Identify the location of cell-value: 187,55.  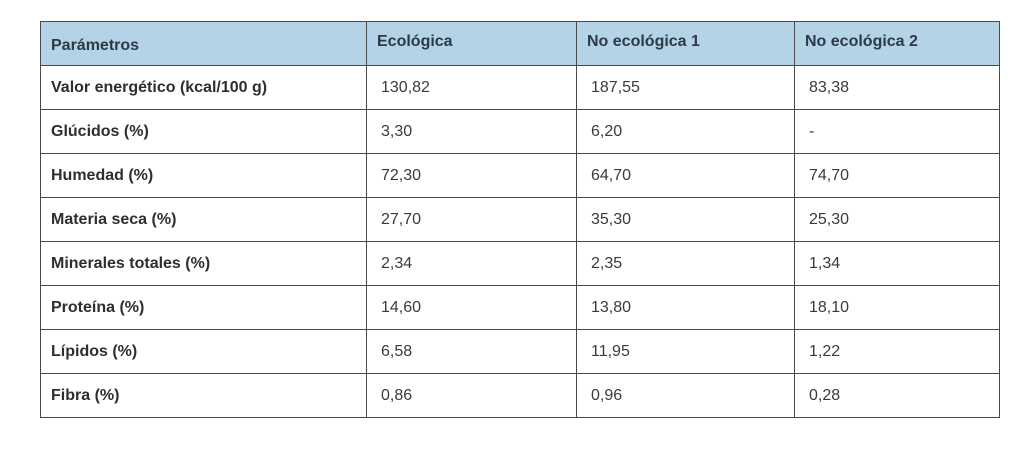
(685, 87).